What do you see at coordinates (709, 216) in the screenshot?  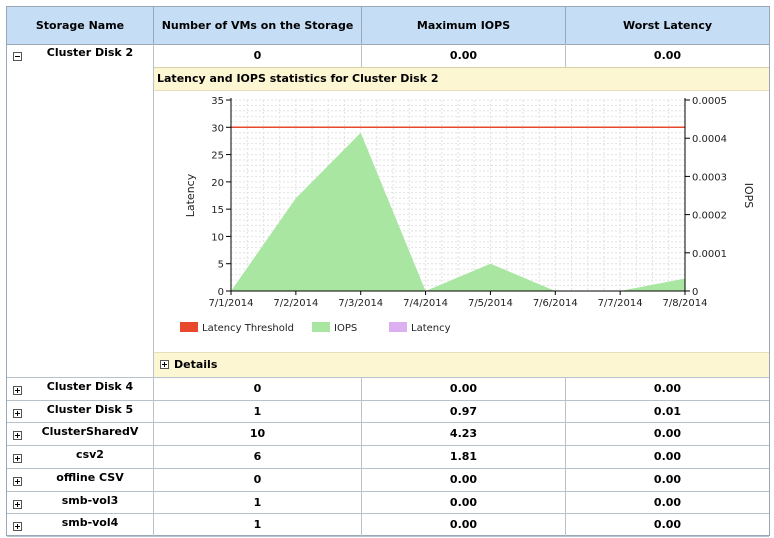 I see `y2-tick-label: 0.0002` at bounding box center [709, 216].